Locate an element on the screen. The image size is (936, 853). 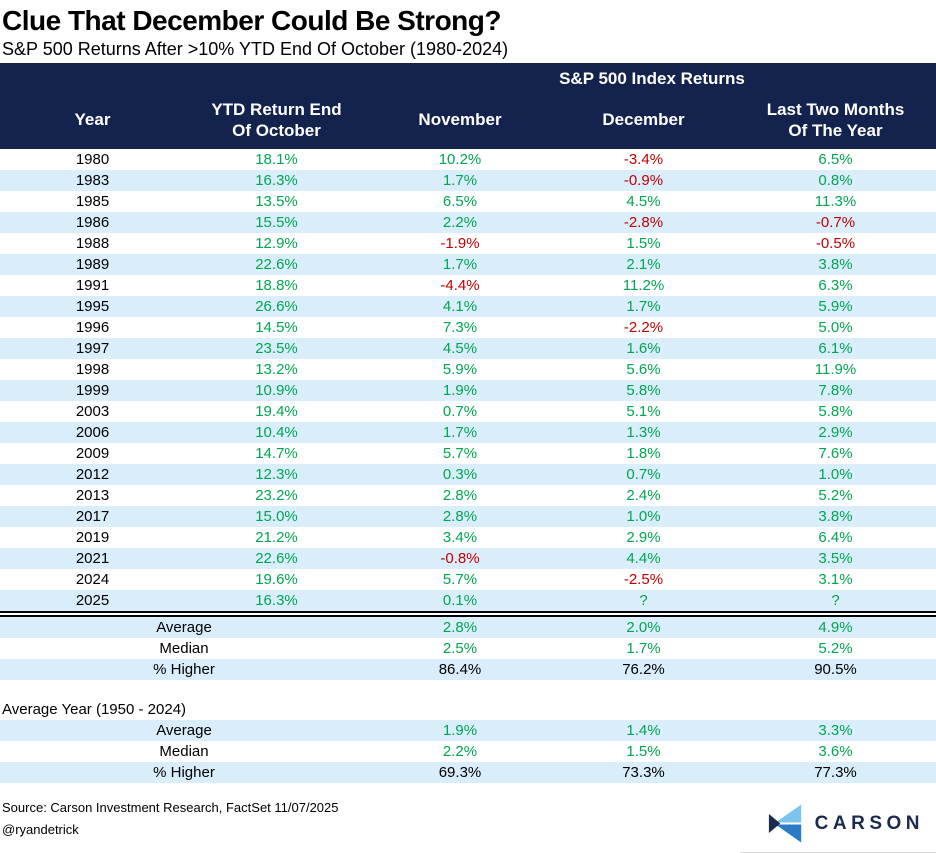
december-cell: 1.0% is located at coordinates (643, 517).